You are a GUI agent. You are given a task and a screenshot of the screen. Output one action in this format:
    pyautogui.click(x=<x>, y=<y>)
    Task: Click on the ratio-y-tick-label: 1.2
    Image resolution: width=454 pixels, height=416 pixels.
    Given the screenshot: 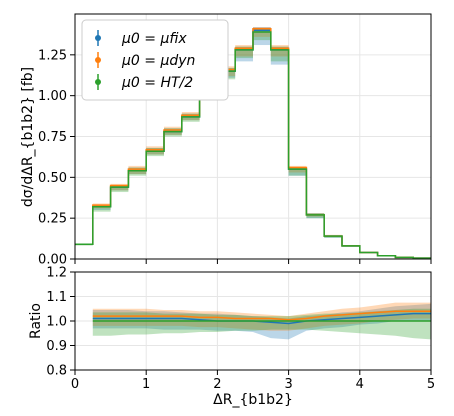 What is the action you would take?
    pyautogui.click(x=56, y=273)
    